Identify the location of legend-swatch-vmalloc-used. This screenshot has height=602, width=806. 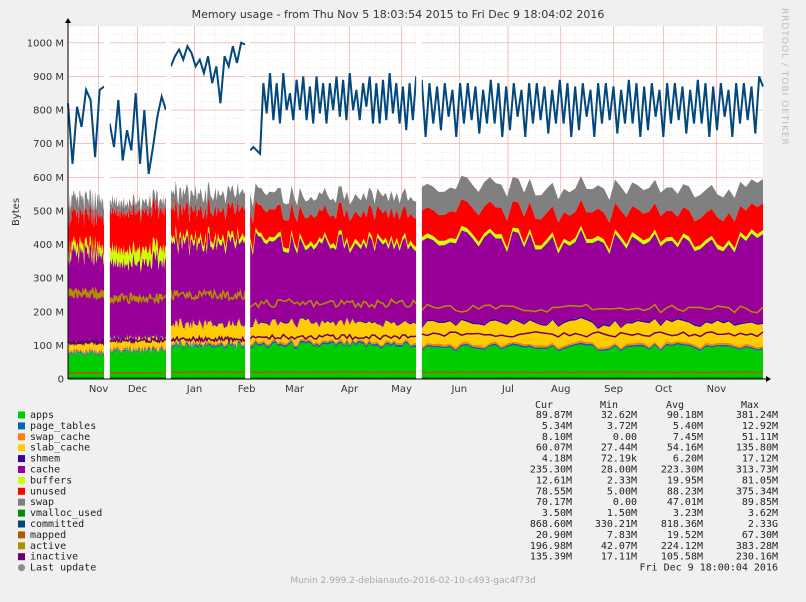
(21, 513).